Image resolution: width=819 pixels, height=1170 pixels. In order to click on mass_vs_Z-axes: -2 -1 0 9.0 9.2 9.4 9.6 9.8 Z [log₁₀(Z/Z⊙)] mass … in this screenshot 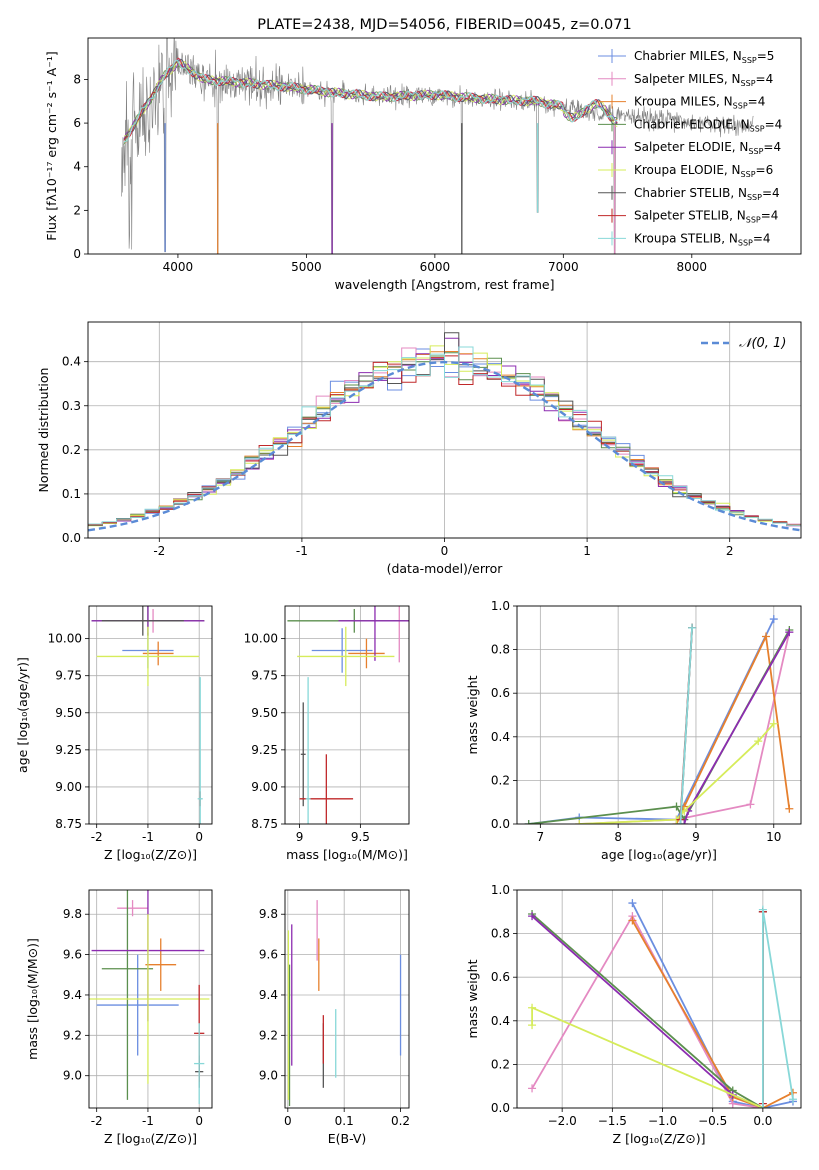, I will do `click(118, 1018)`.